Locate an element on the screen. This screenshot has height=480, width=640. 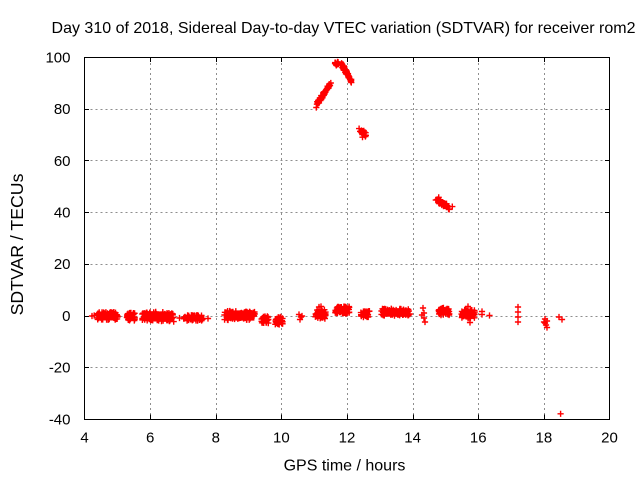
svg-text: -20 is located at coordinates (60, 368).